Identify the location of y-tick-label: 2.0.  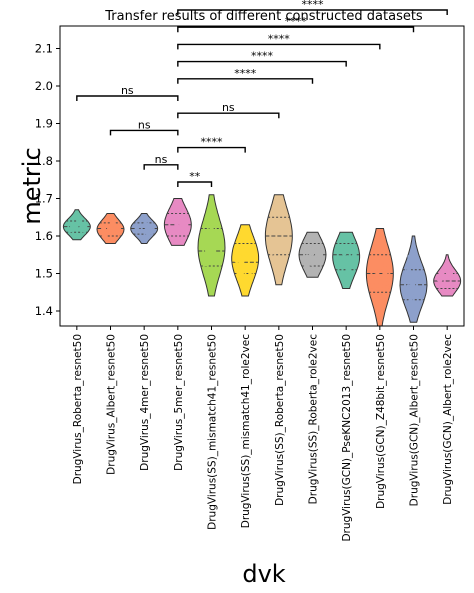
(44, 86).